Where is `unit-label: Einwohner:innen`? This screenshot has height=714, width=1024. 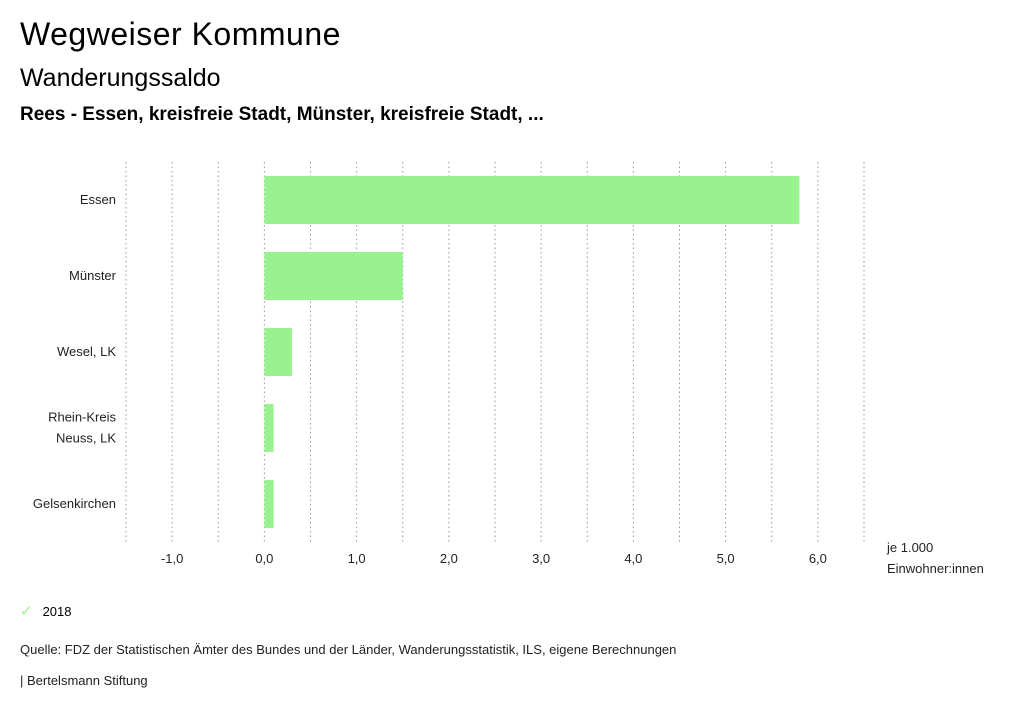
unit-label: Einwohner:innen is located at coordinates (935, 568).